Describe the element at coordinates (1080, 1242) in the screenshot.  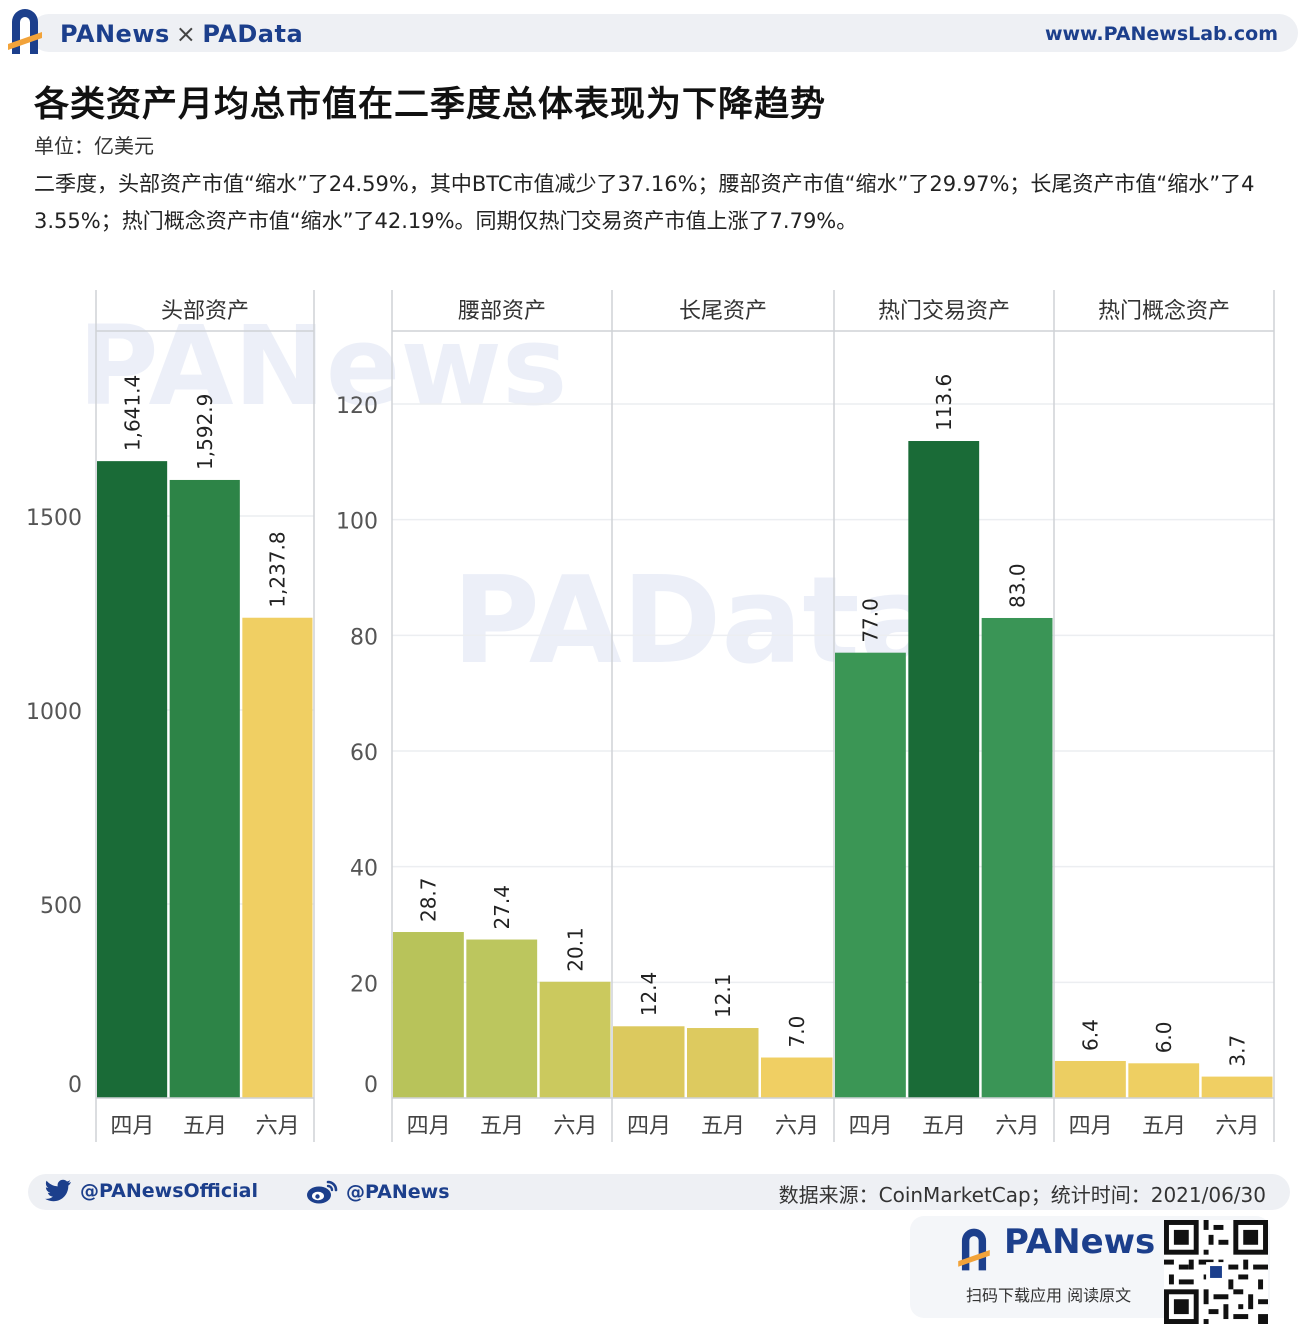
I see `promo-brand: PANews` at that location.